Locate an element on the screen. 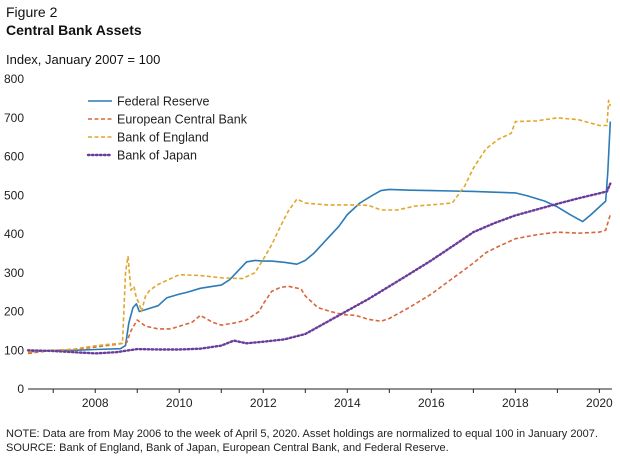  y-tick-label: 600 is located at coordinates (14, 157).